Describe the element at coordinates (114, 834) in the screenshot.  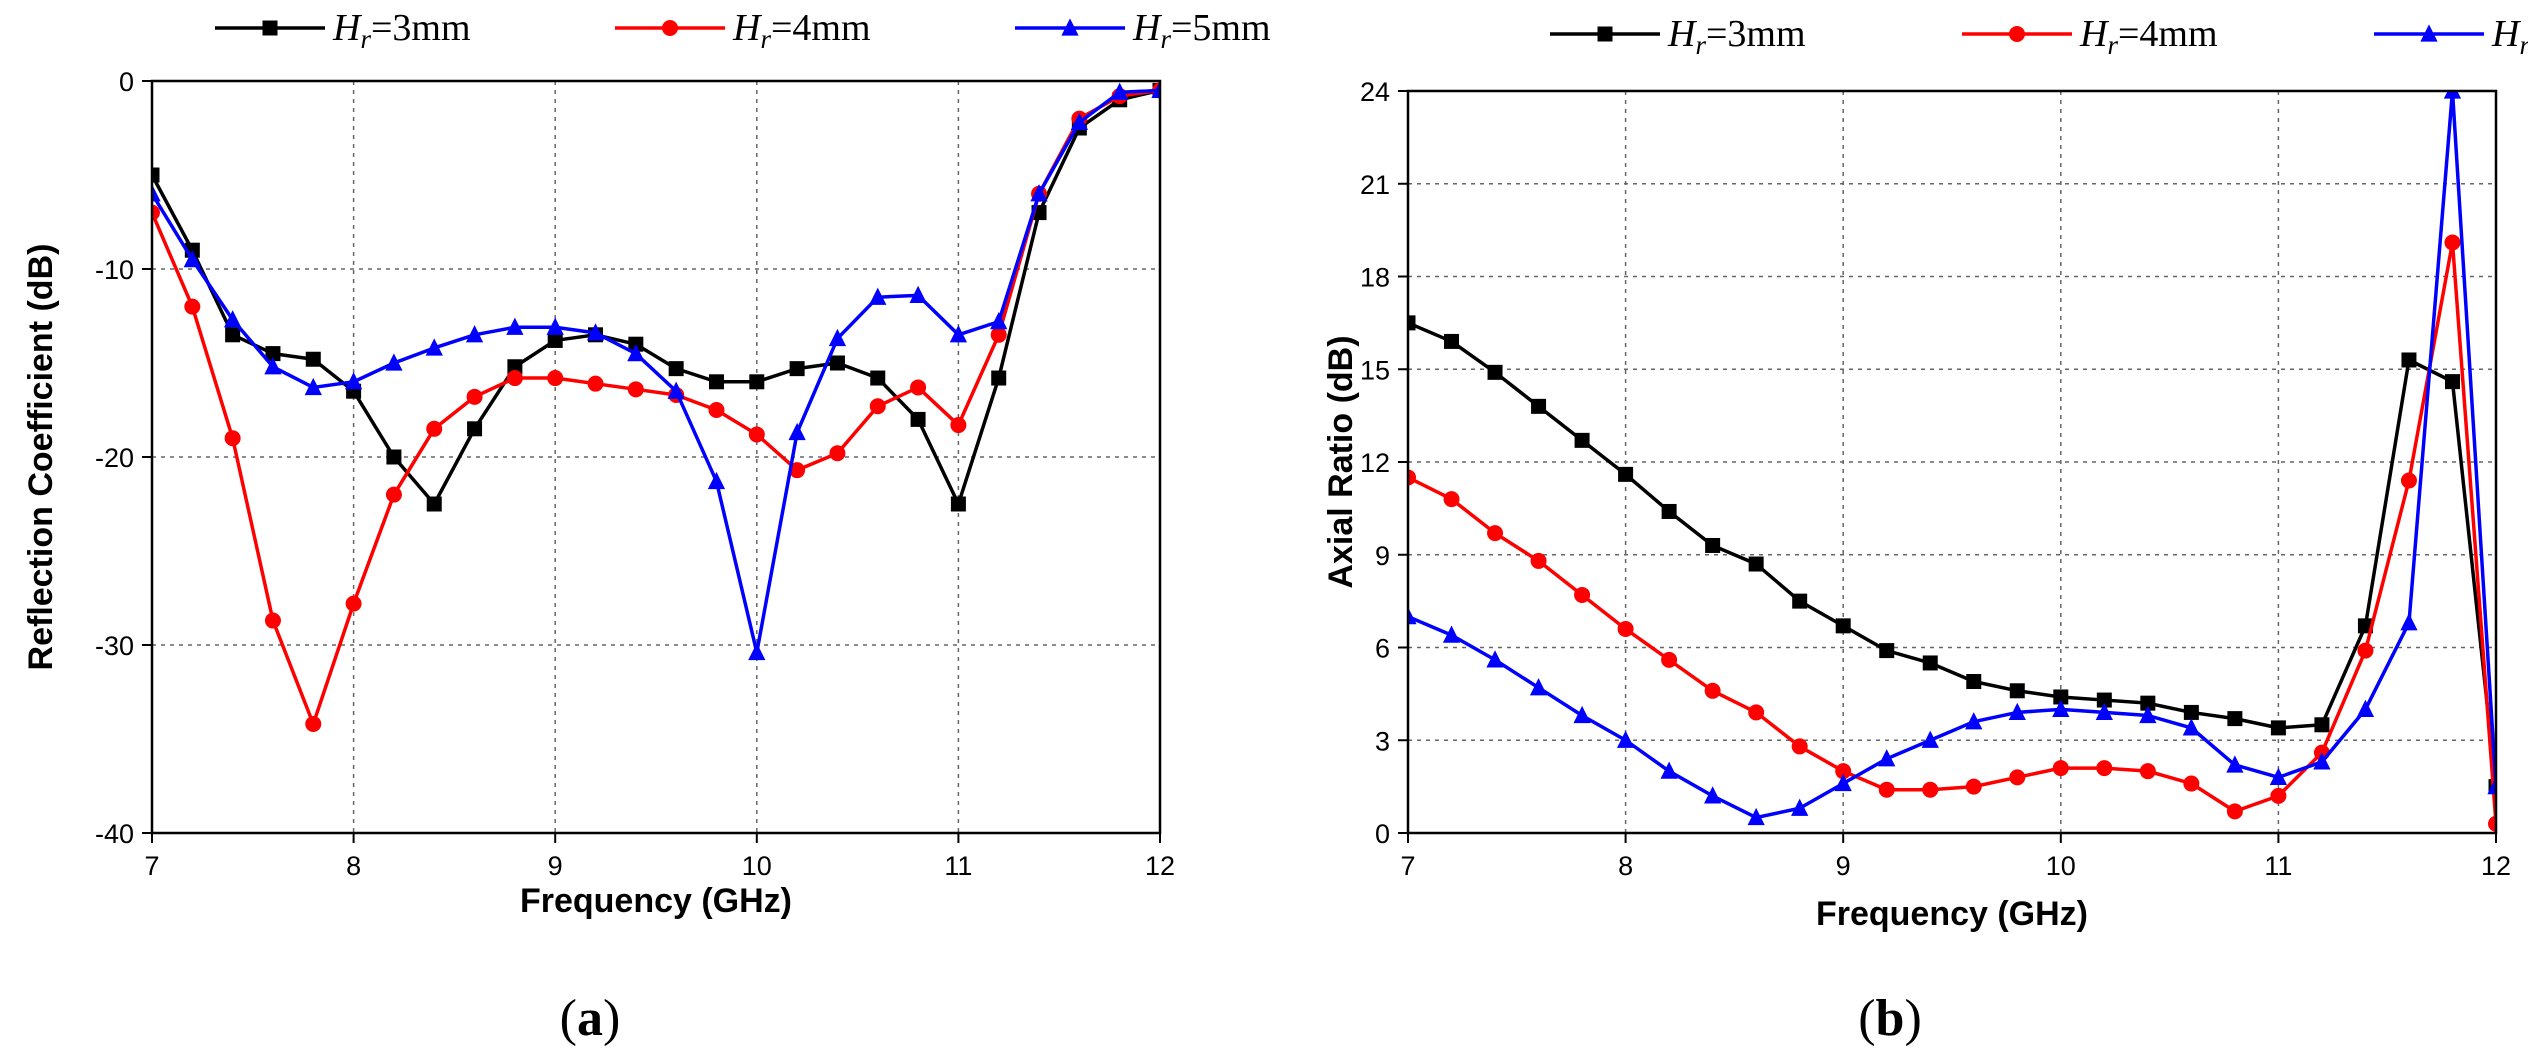
I see `chart-a-ytick-label--40: -40` at that location.